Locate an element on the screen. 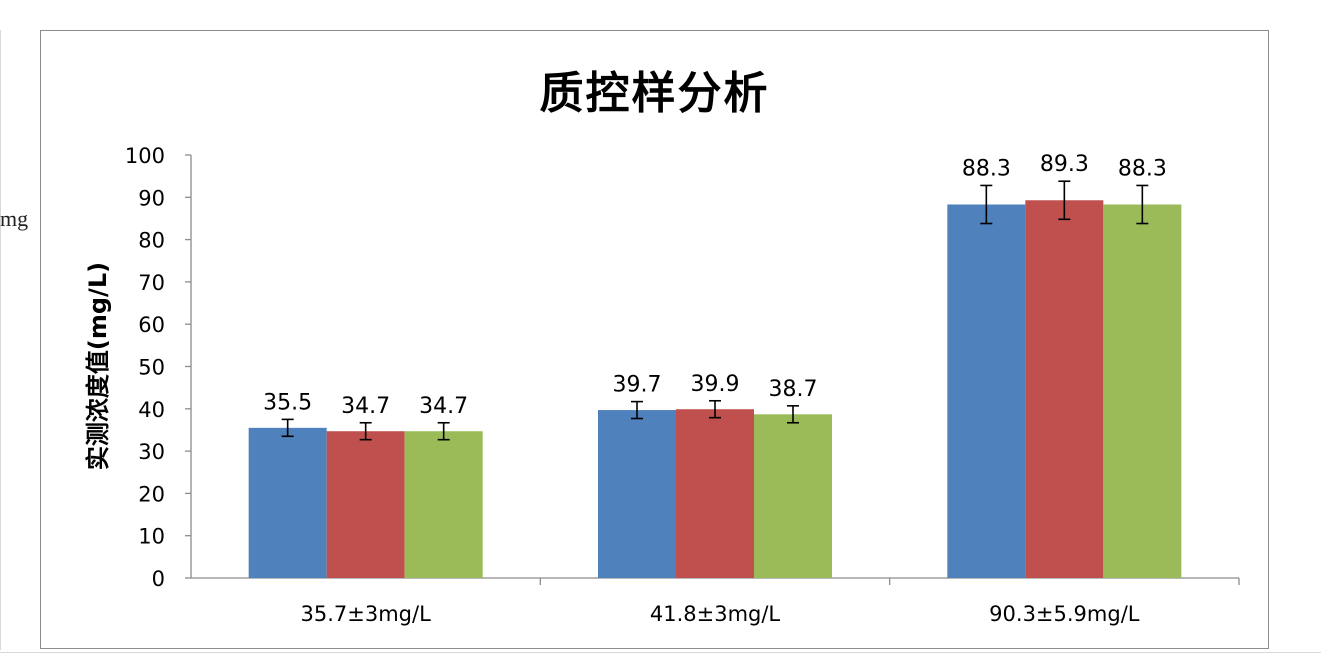  y-tick-label: 0 is located at coordinates (158, 579).